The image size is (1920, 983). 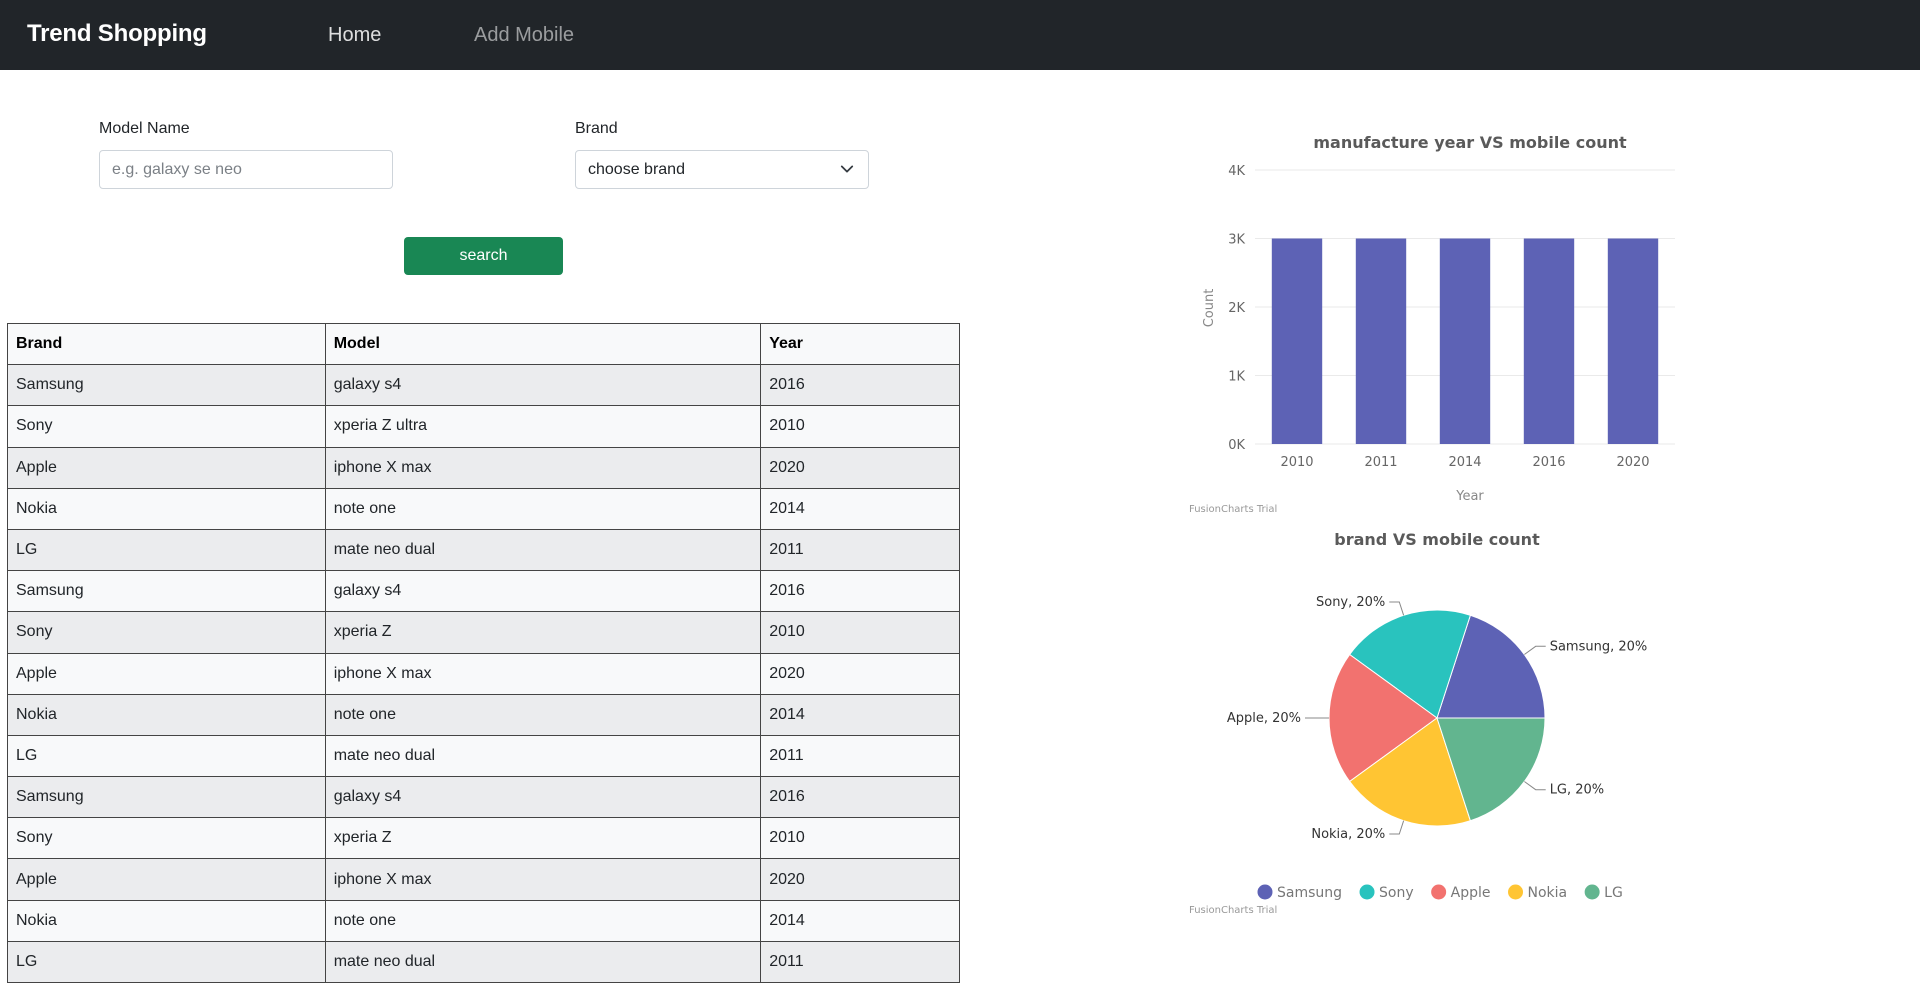 I want to click on bar-chart-y-tick-label: 0K, so click(x=1236, y=445).